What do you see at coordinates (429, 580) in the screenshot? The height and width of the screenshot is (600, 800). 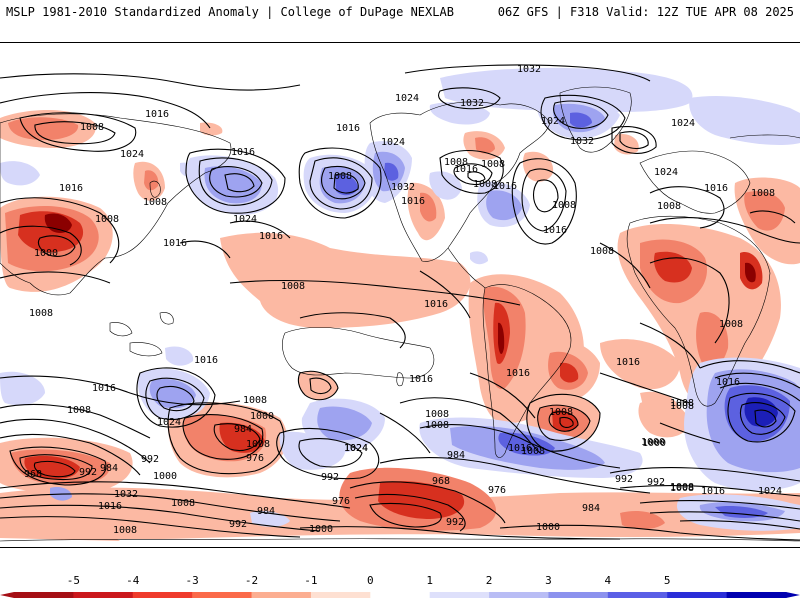 I see `colorbar-tick-label: 1` at bounding box center [429, 580].